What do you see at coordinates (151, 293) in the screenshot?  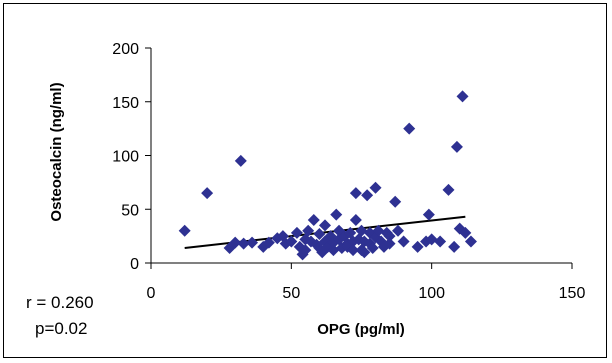 I see `x-tick-label: 0` at bounding box center [151, 293].